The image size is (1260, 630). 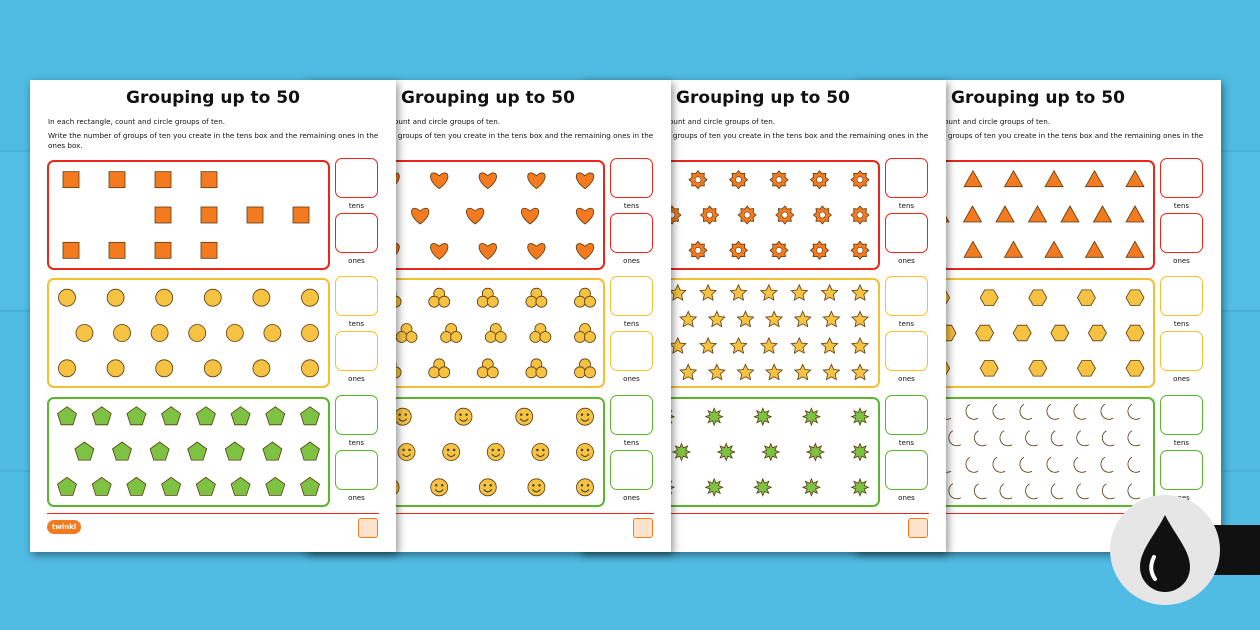 I want to click on footer-rule, so click(x=488, y=513).